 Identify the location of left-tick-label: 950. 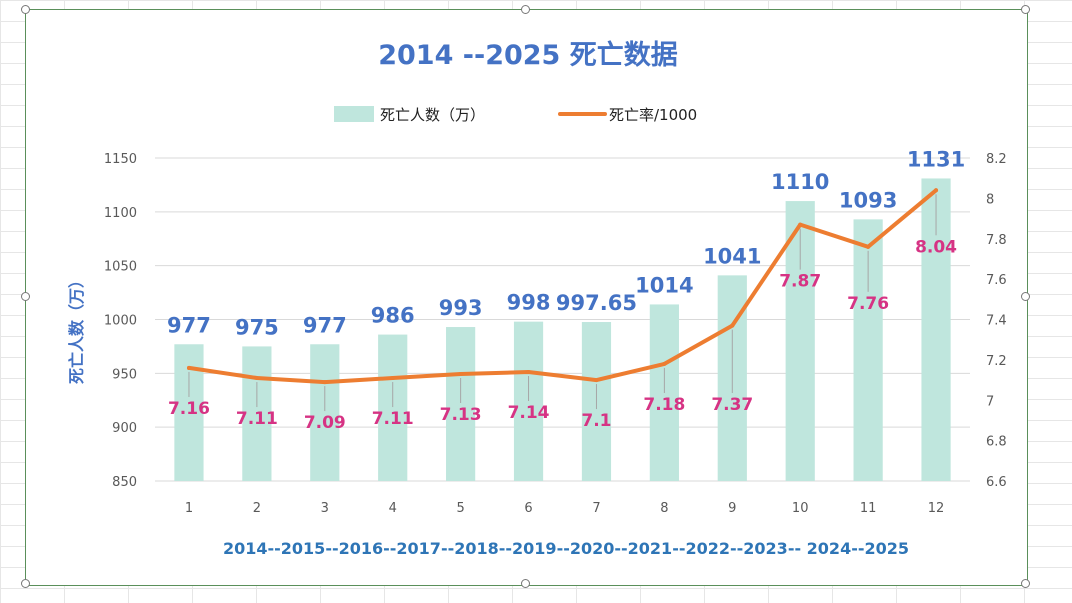
(124, 374).